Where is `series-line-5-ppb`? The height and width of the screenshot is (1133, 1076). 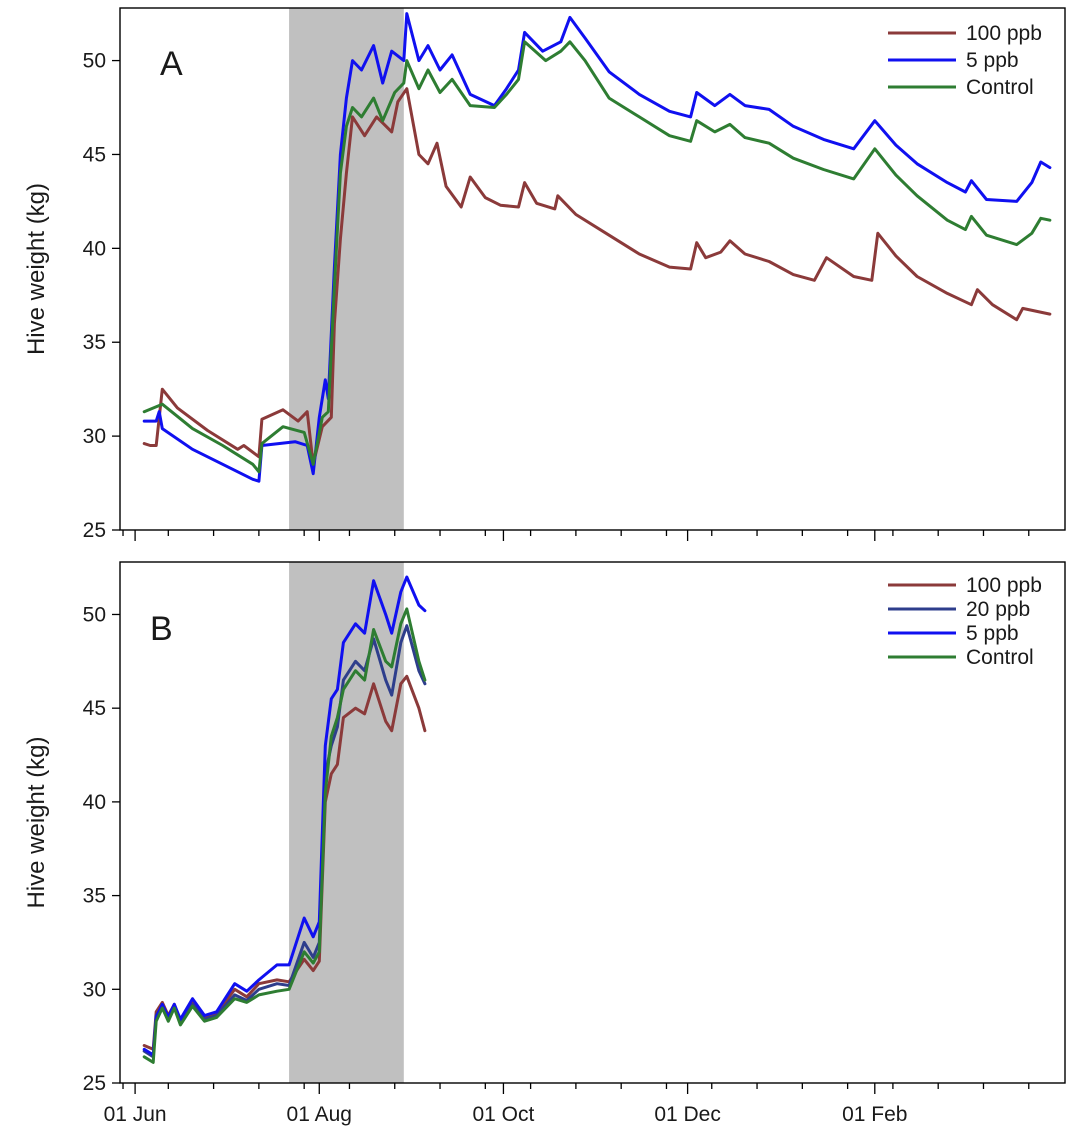
series-line-5-ppb is located at coordinates (284, 816).